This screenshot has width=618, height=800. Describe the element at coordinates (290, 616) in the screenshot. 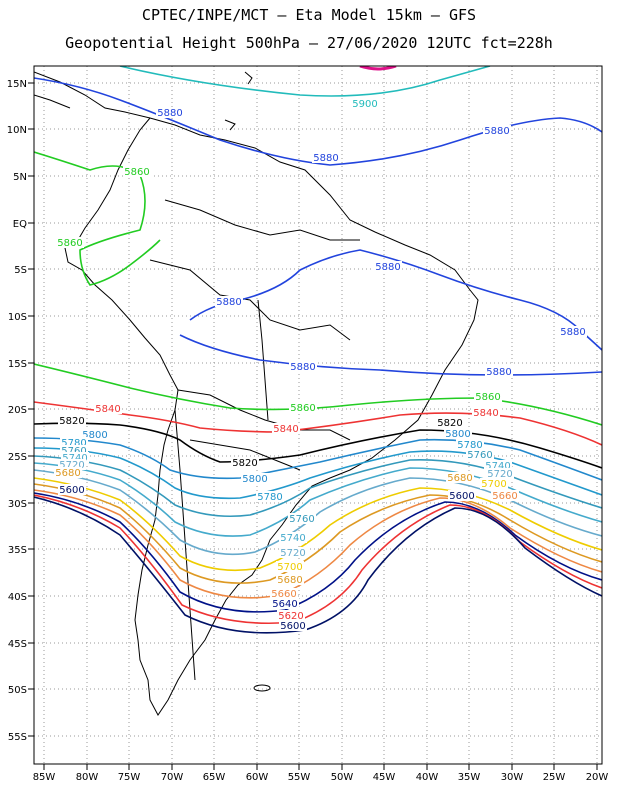

I see `contour-label-5620: 5620` at that location.